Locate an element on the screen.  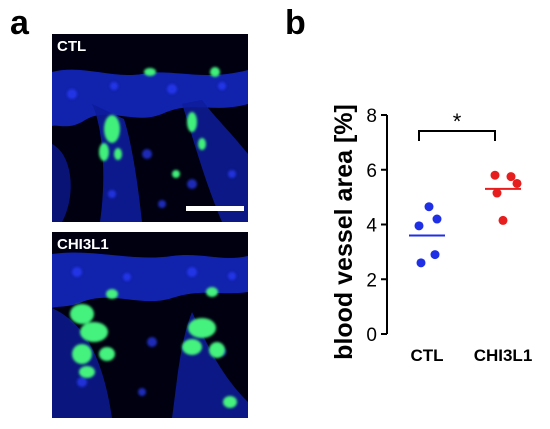
x-axis: CTL CHI3L1 is located at coordinates (471, 355).